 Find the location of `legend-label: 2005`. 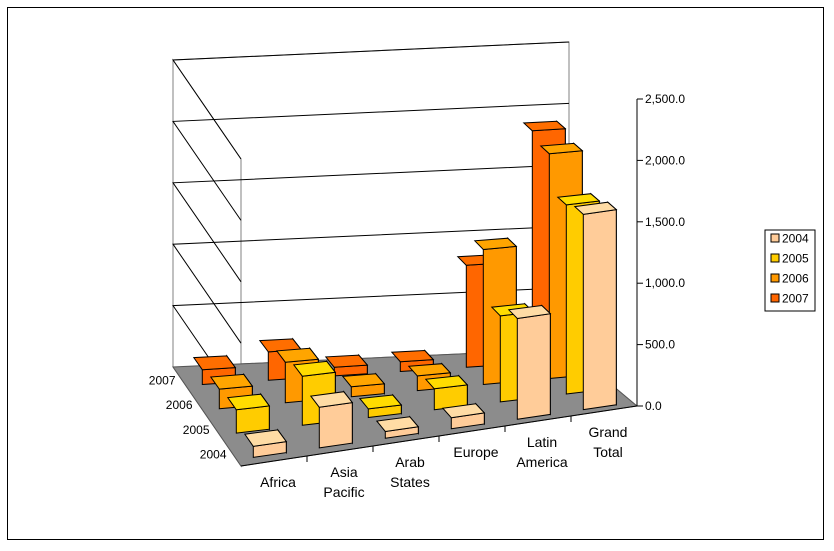

legend-label: 2005 is located at coordinates (795, 259).